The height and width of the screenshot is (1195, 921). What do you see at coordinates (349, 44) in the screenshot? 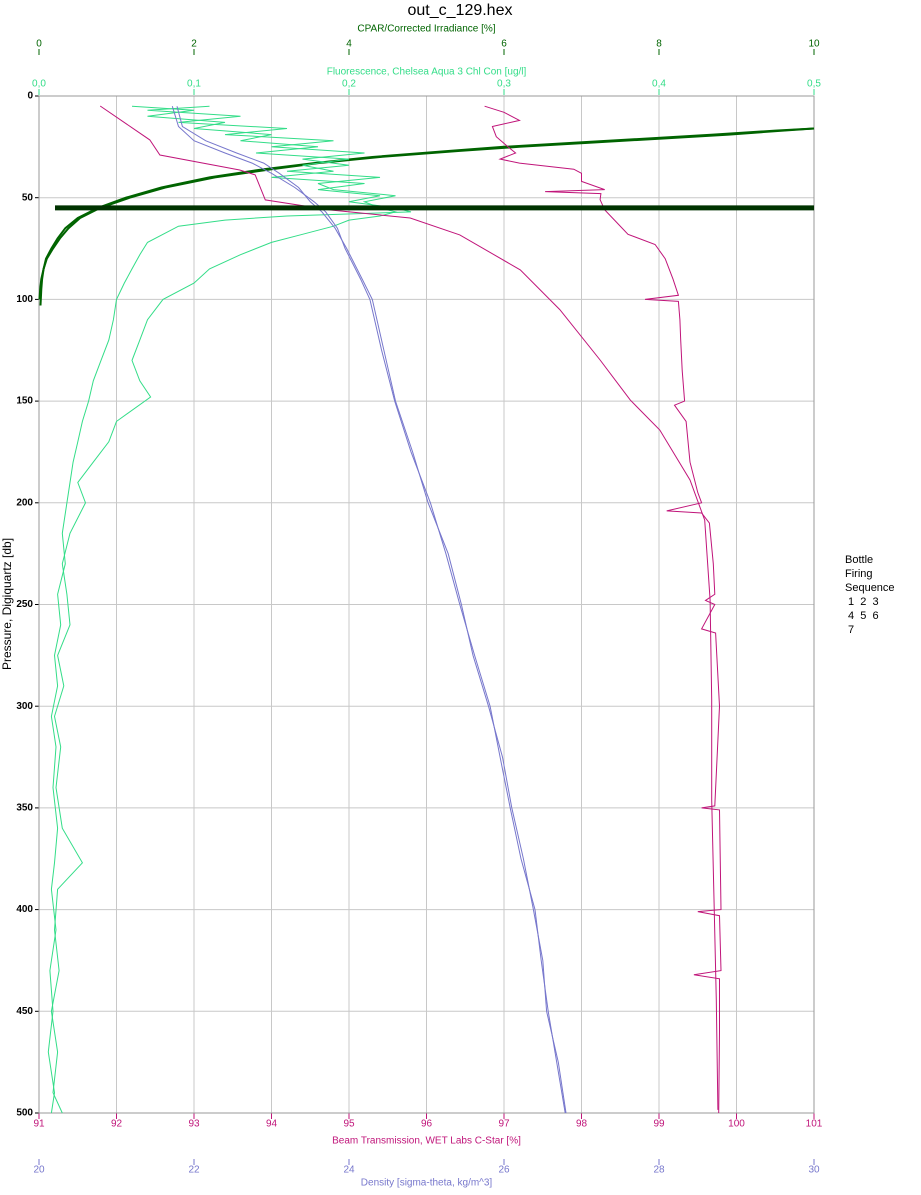
I see `x-tick-label: 4` at bounding box center [349, 44].